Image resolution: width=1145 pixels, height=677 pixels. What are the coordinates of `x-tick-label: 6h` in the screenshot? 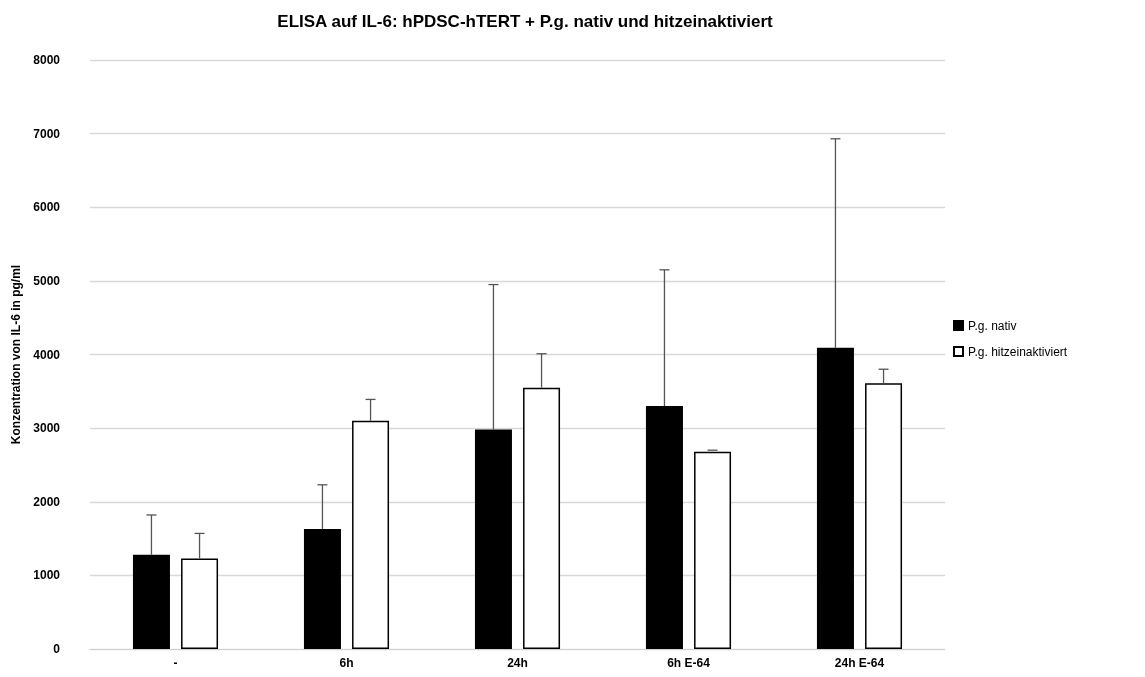 It's located at (346, 663).